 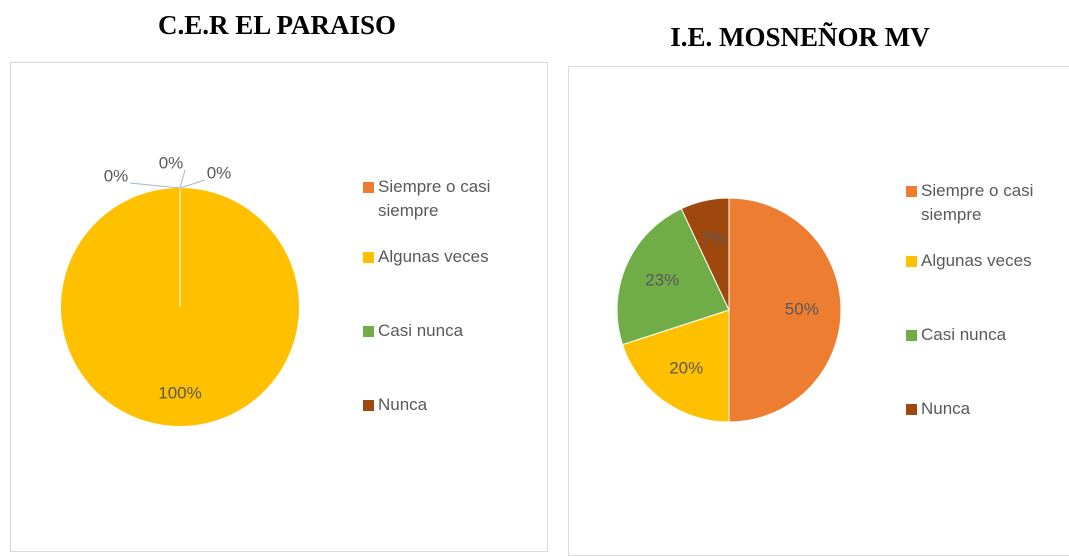 I want to click on chart-title: C.E.R EL PARAISO, so click(x=277, y=25).